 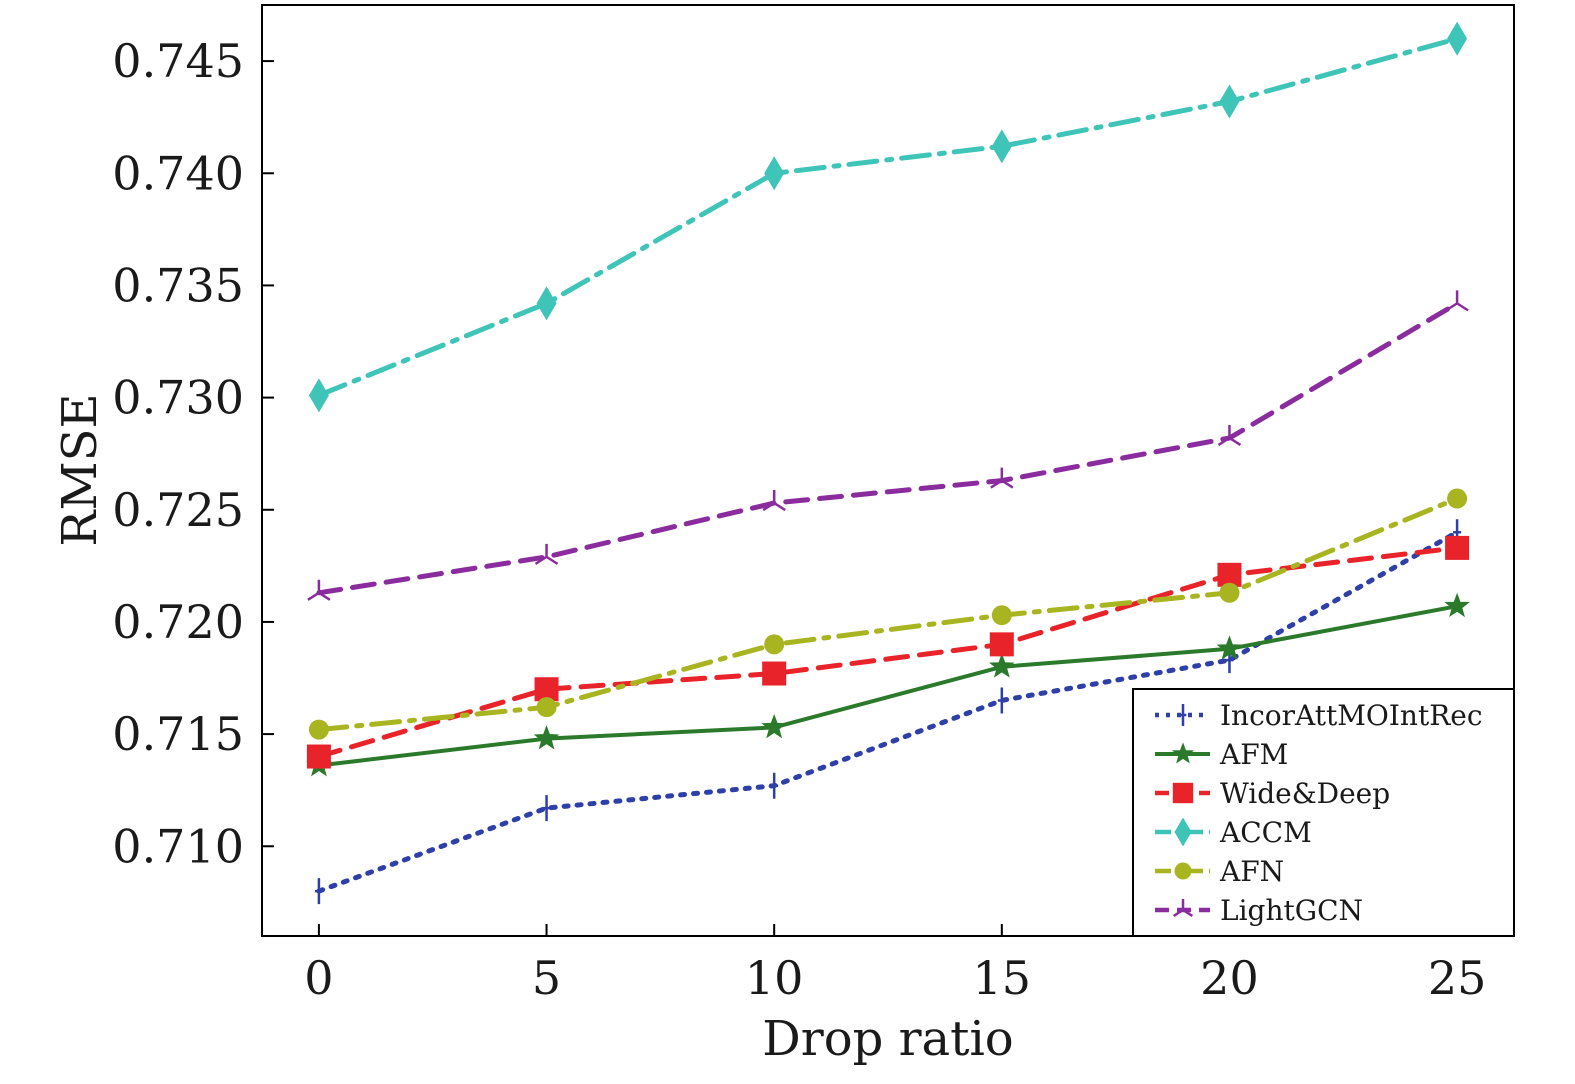 I want to click on x-tick-label: 0, so click(x=318, y=978).